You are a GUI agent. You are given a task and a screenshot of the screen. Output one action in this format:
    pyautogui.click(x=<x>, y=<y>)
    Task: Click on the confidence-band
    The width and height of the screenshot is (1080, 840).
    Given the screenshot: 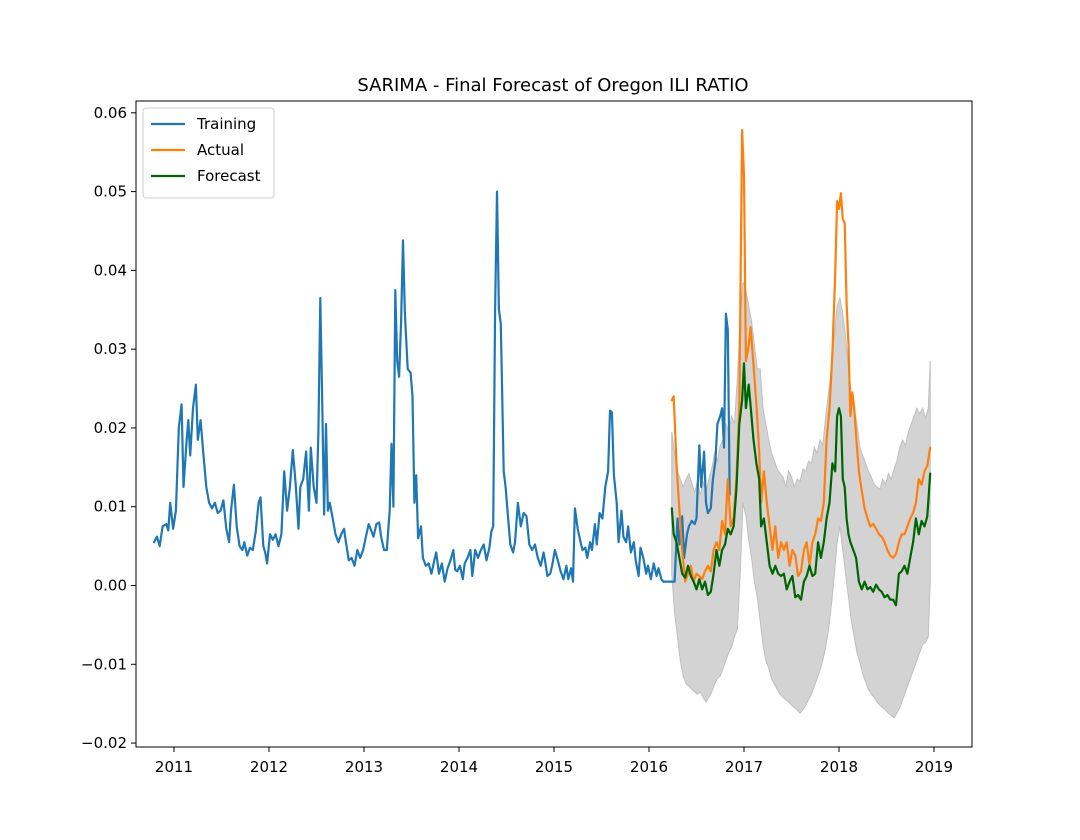 What is the action you would take?
    pyautogui.click(x=801, y=500)
    